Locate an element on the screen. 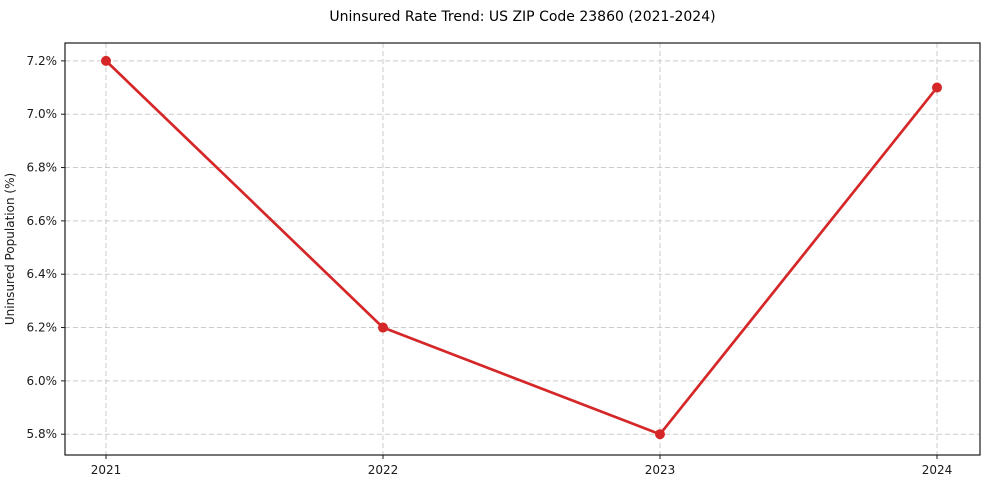 This screenshot has height=490, width=989. x-tick-label: 2021 is located at coordinates (106, 470).